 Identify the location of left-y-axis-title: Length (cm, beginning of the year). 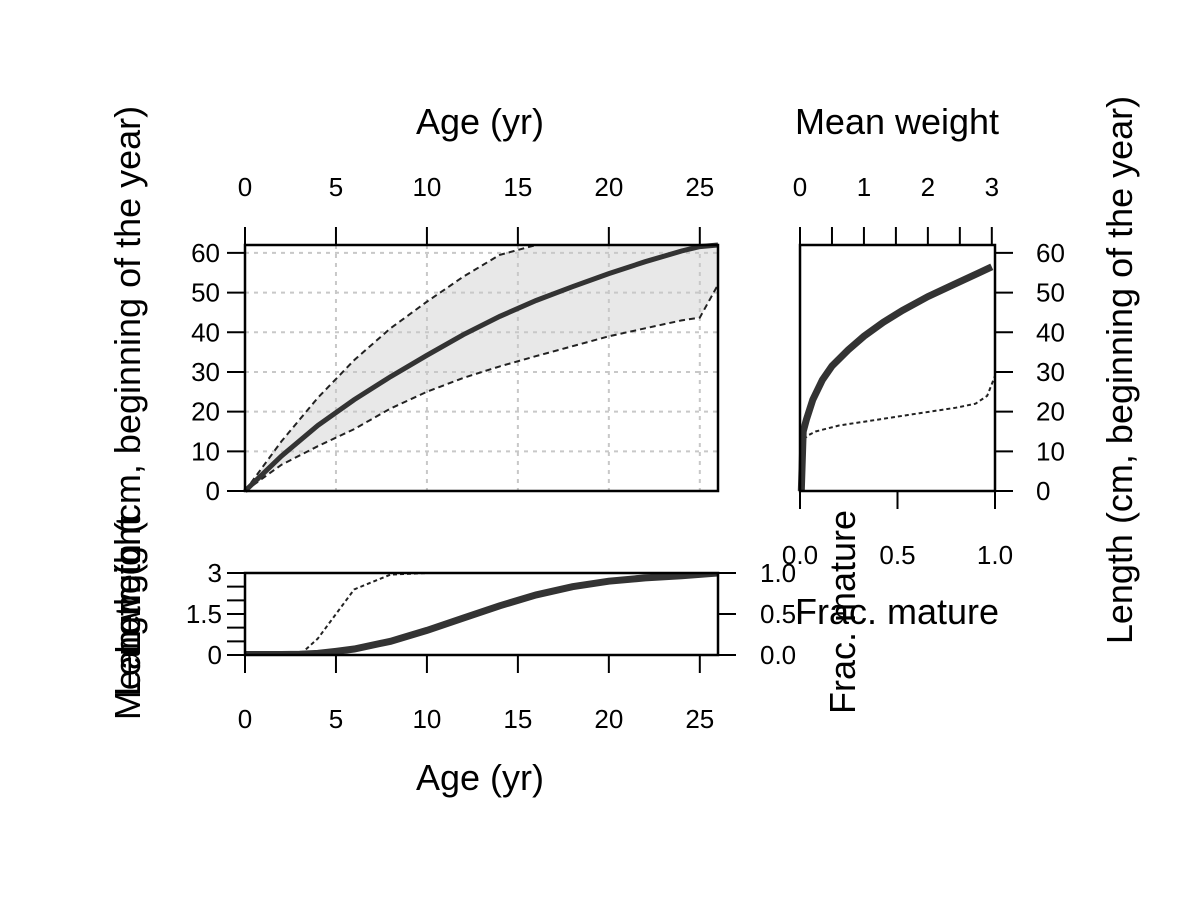
(127, 380).